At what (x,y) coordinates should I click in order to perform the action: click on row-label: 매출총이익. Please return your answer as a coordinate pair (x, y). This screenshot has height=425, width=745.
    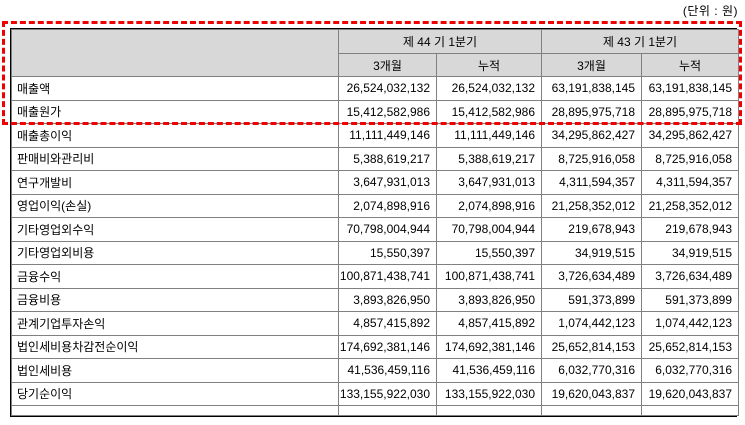
    Looking at the image, I should click on (175, 135).